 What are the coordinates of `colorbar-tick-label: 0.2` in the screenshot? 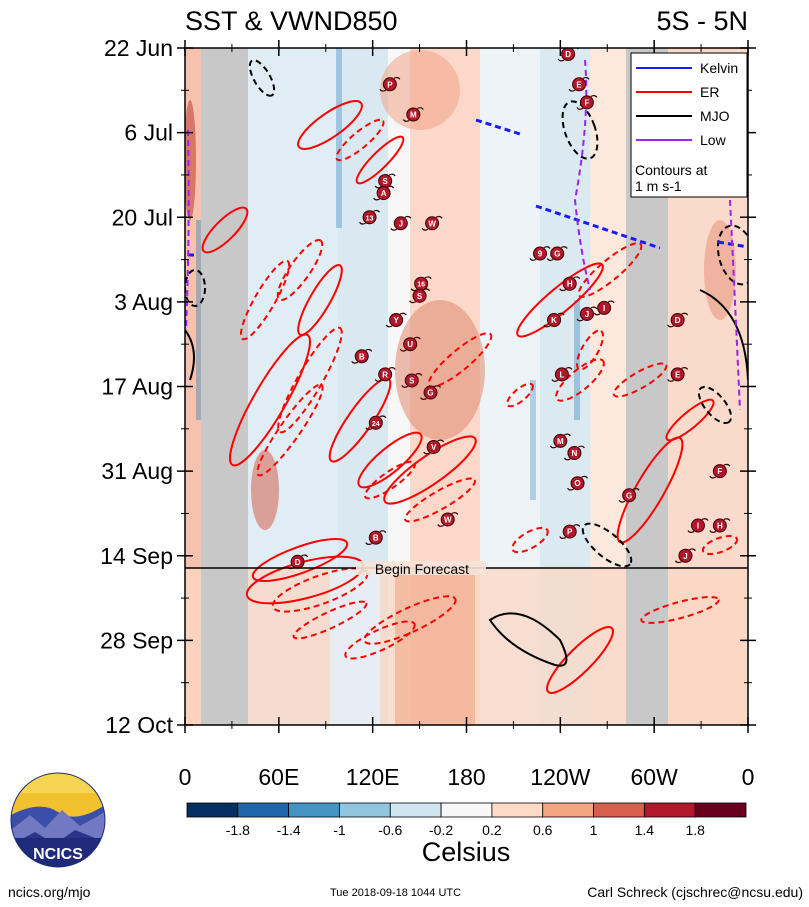 It's located at (492, 830).